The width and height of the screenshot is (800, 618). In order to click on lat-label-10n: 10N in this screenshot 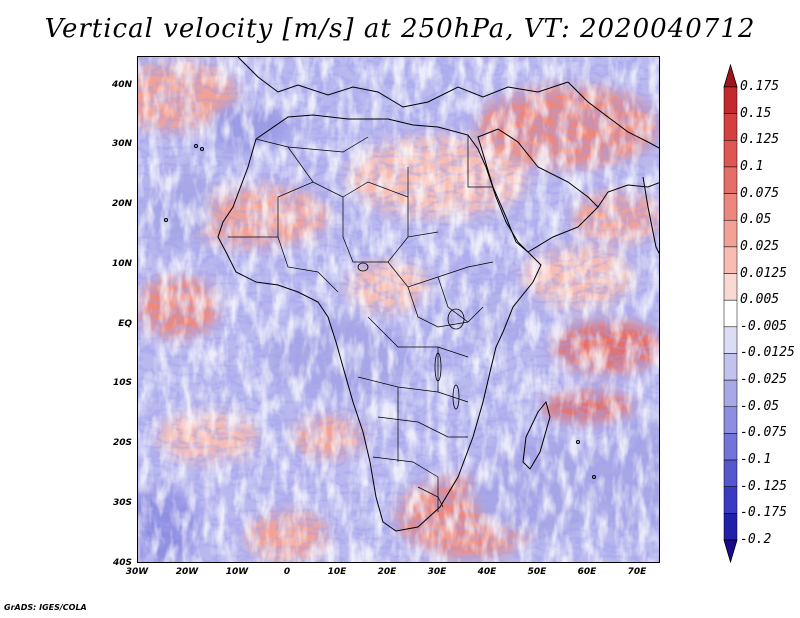, I will do `click(121, 264)`.